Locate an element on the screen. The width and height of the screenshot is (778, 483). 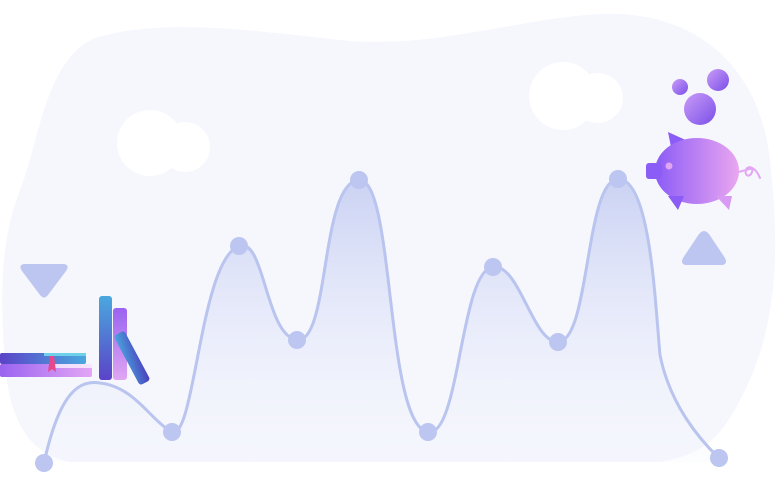
cloud-left is located at coordinates (163, 143).